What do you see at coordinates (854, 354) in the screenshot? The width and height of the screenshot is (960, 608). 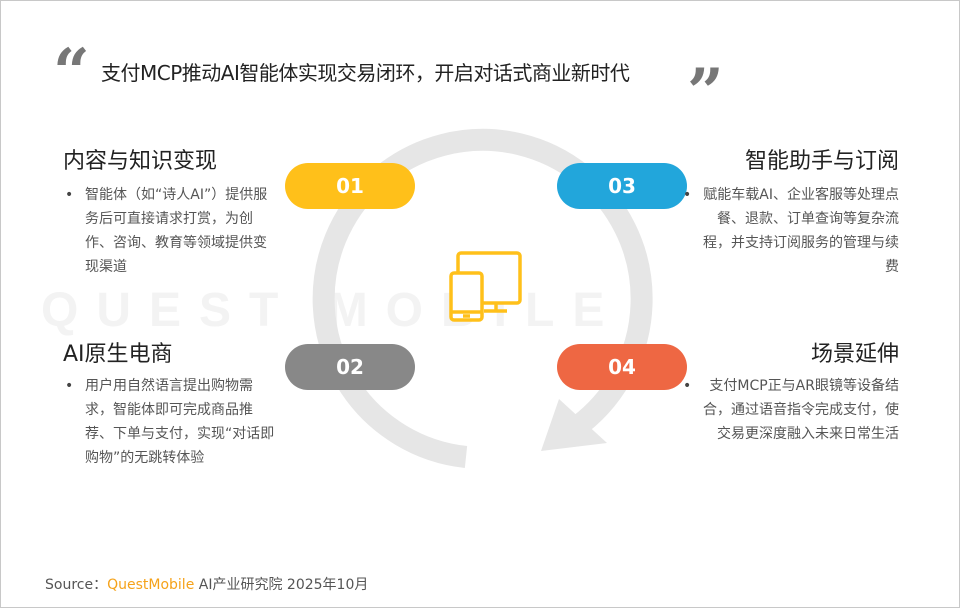 I see `item-04-heading: 场景延伸` at bounding box center [854, 354].